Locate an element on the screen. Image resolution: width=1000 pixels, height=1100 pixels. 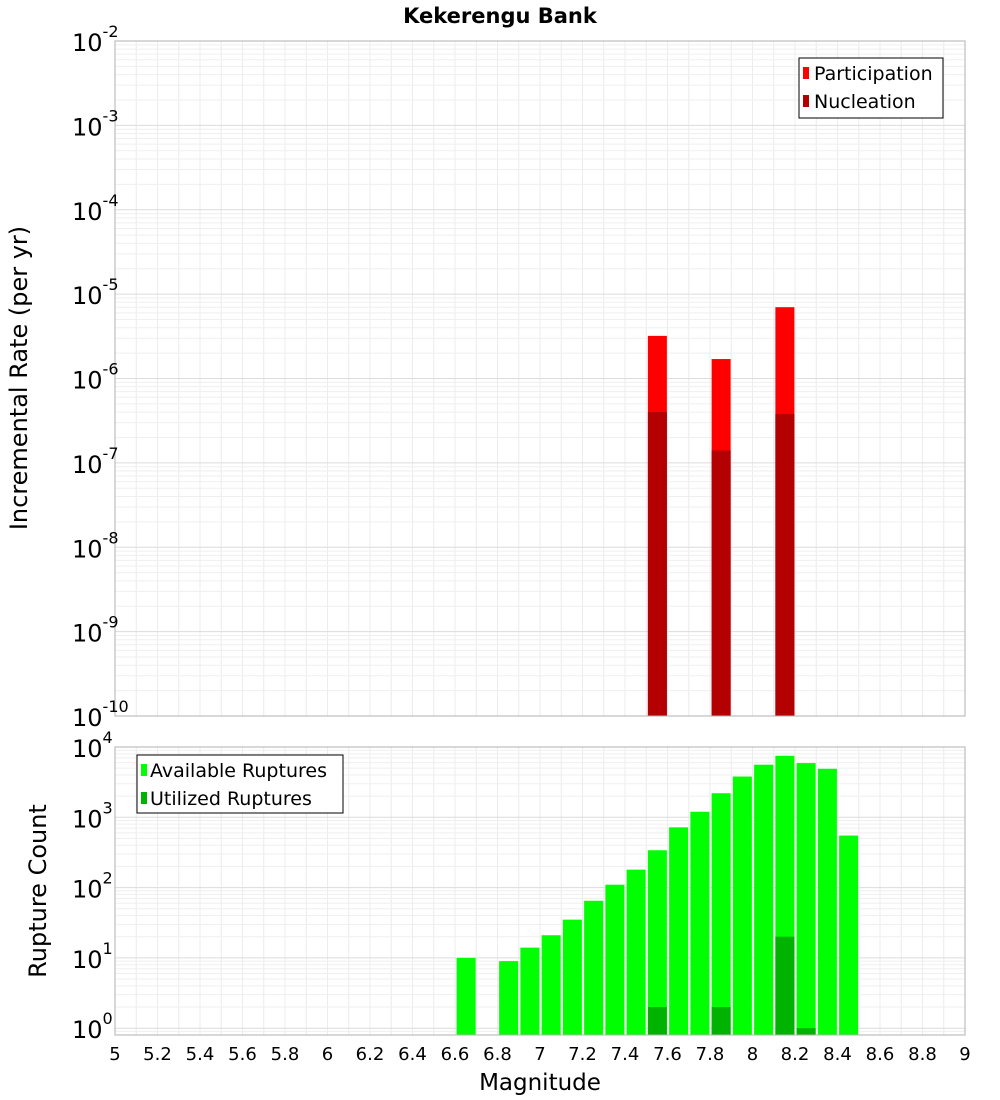
legend-label-nucleation: Nucleation is located at coordinates (865, 102).